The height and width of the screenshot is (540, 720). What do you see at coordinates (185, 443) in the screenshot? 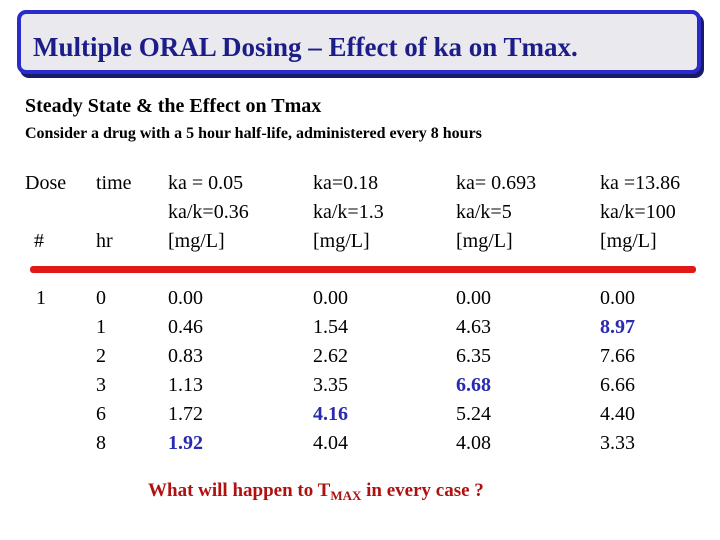
I see `conc-cell: 1.92` at bounding box center [185, 443].